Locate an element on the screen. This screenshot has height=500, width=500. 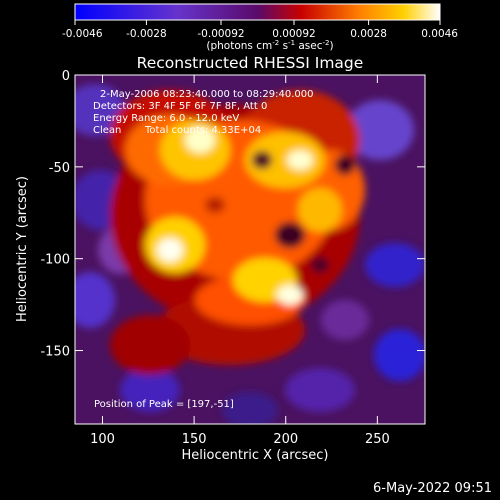
annotation-total-counts: Total counts: 4.33E+04 is located at coordinates (202, 130).